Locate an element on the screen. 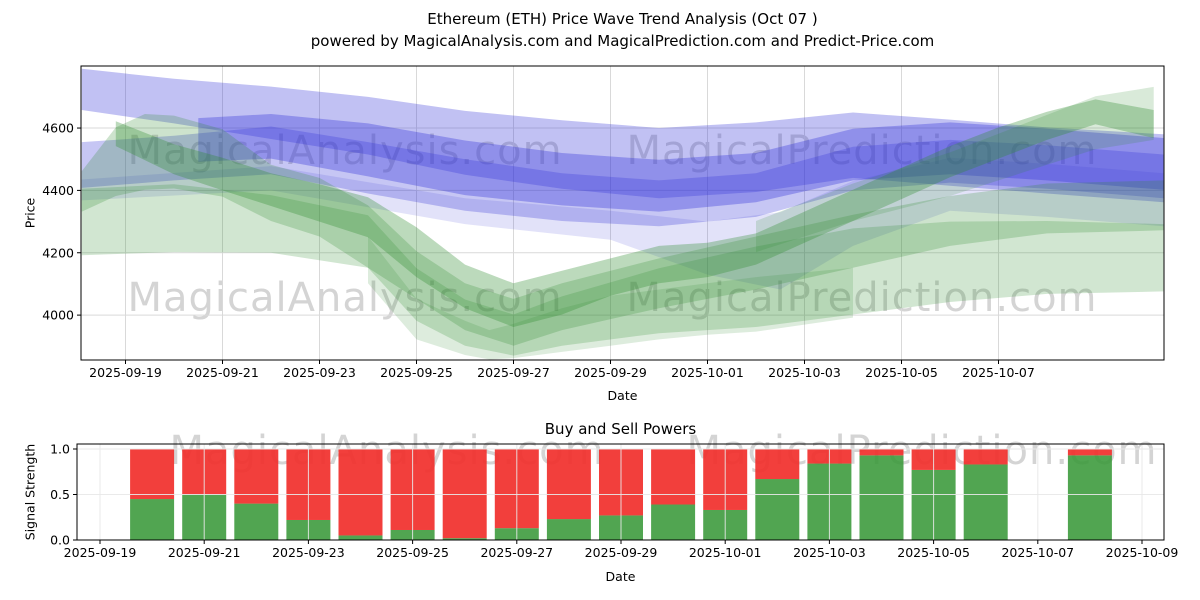  price-axis-label: Price is located at coordinates (30, 213).